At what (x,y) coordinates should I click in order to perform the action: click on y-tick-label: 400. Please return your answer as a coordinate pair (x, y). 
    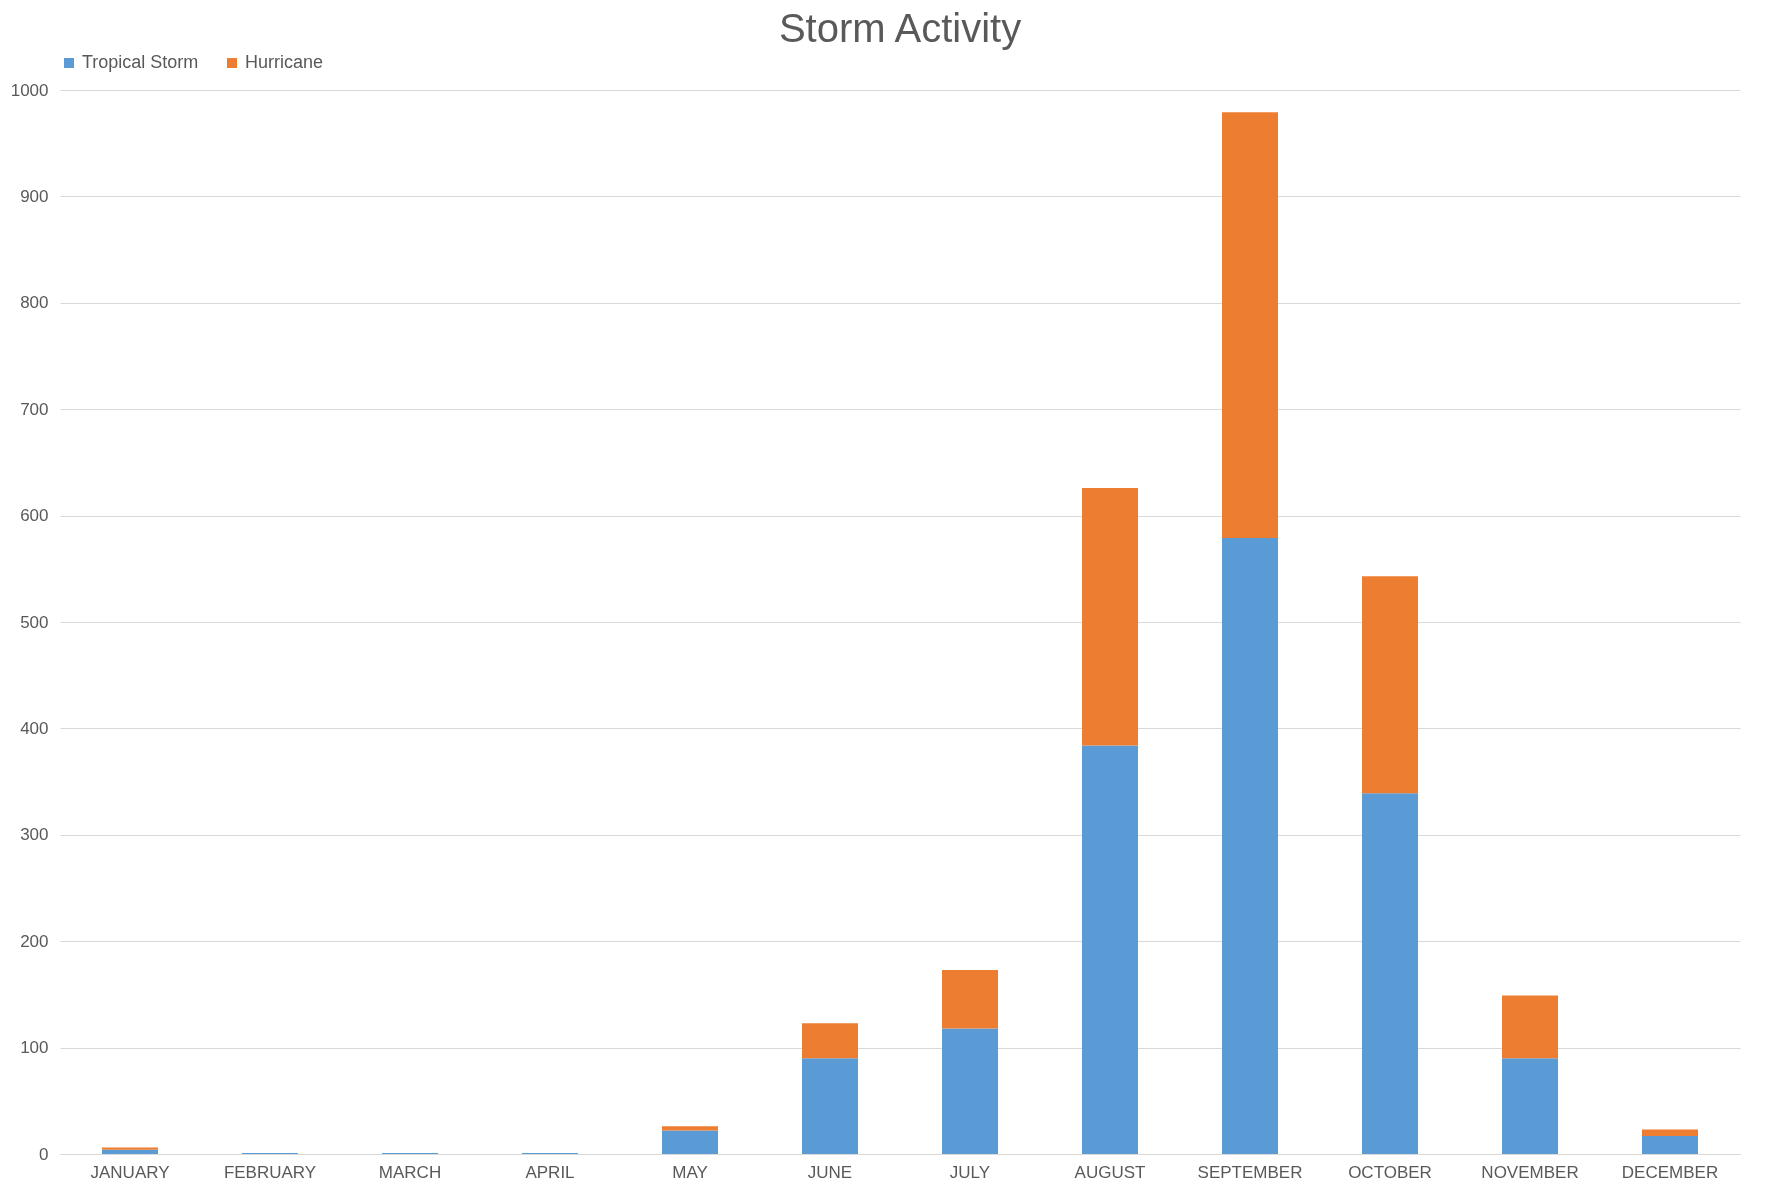
    Looking at the image, I should click on (34, 728).